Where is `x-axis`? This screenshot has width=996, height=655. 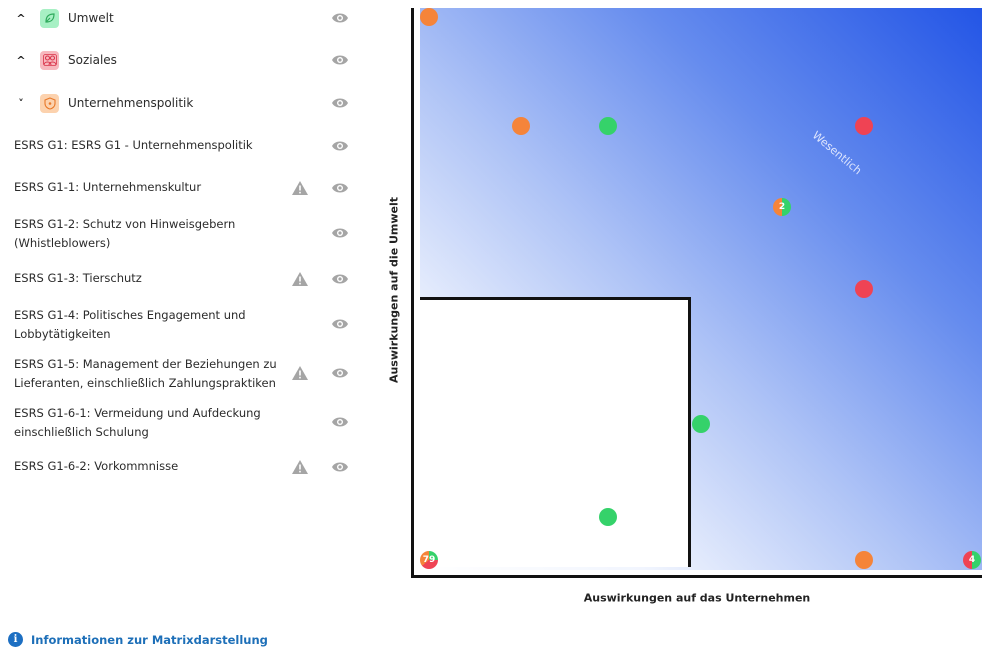 x-axis is located at coordinates (696, 576).